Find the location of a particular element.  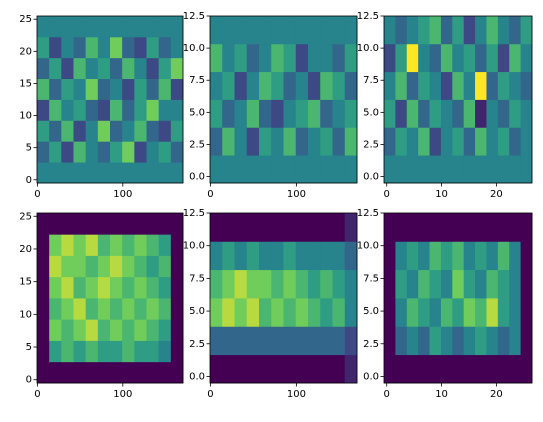

y-tick-label: 10 is located at coordinates (25, 116).